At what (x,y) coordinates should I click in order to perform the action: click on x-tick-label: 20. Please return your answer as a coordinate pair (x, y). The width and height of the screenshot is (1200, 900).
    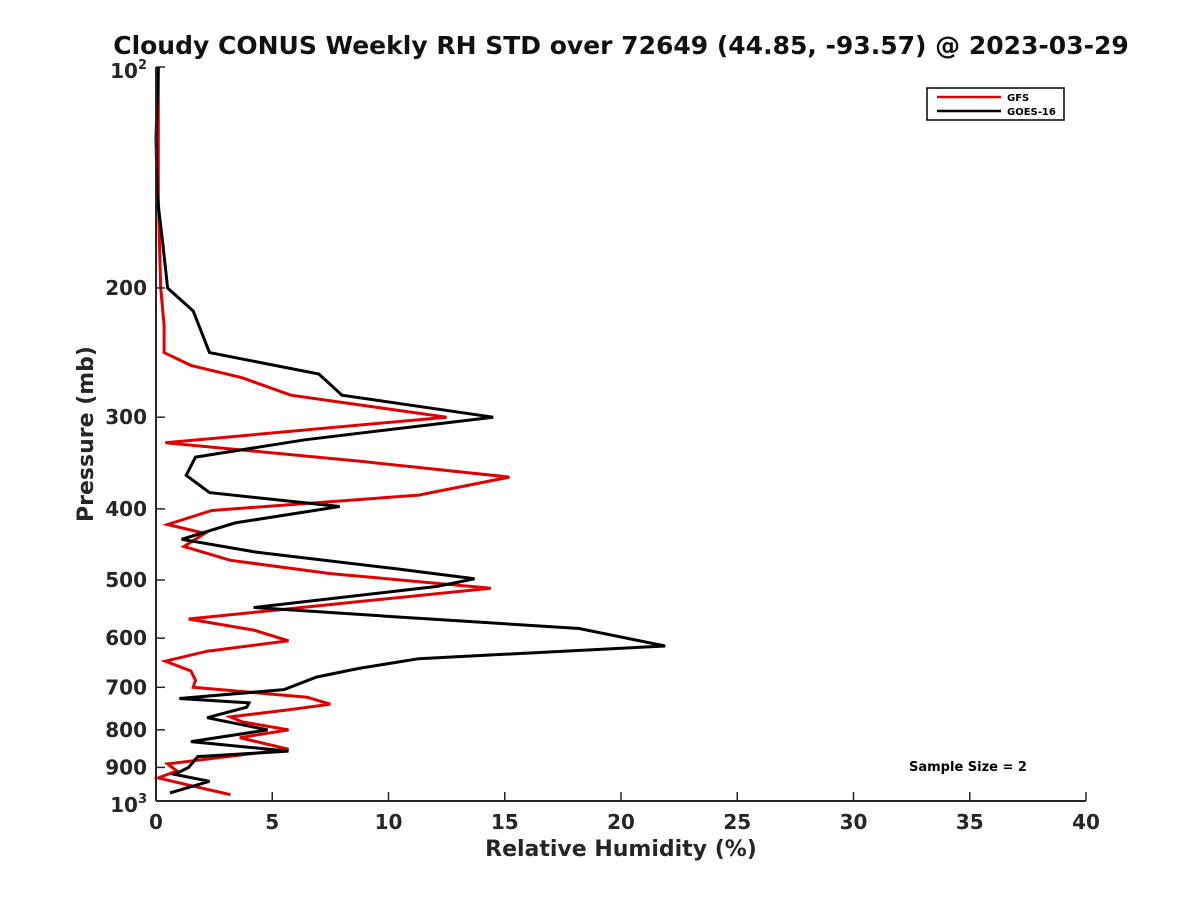
    Looking at the image, I should click on (621, 822).